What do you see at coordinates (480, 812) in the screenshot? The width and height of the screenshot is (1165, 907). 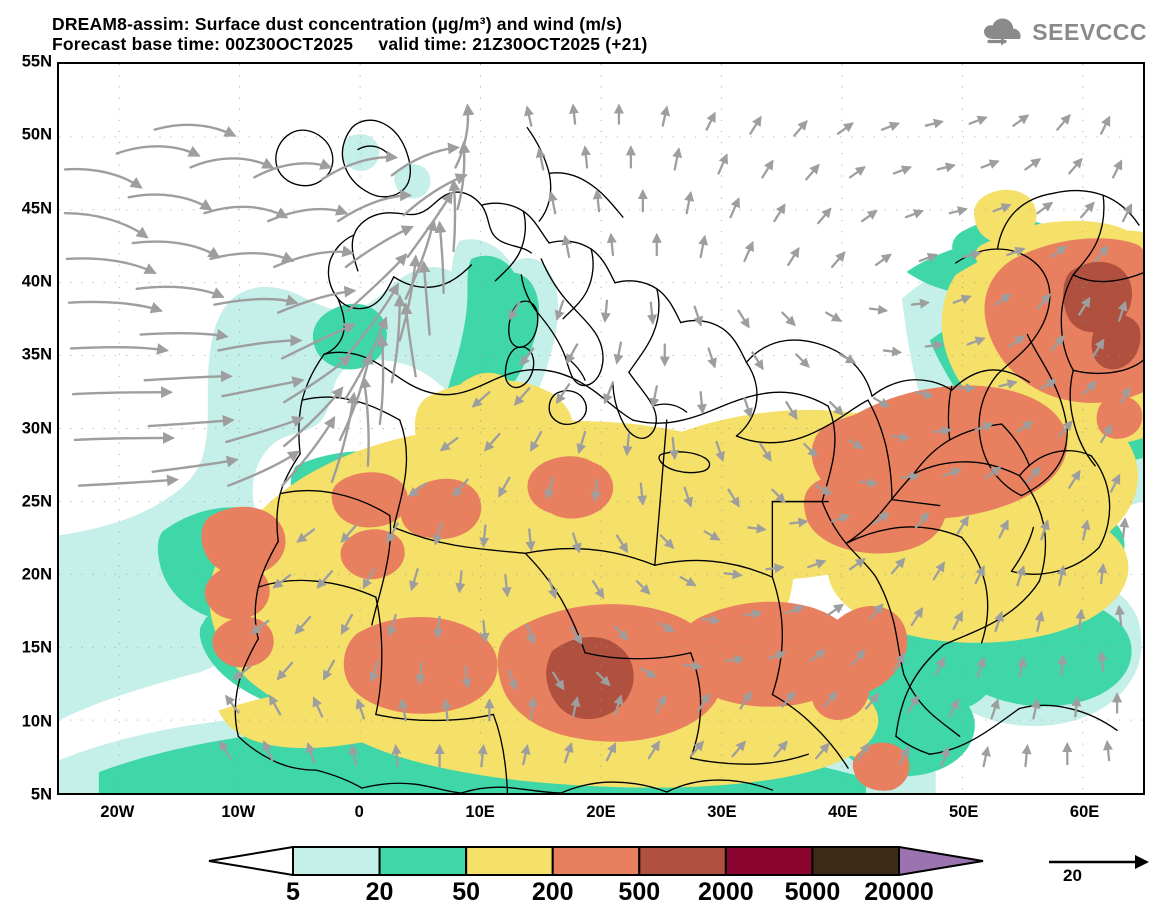 I see `x-axis-tick-10E: 10E` at bounding box center [480, 812].